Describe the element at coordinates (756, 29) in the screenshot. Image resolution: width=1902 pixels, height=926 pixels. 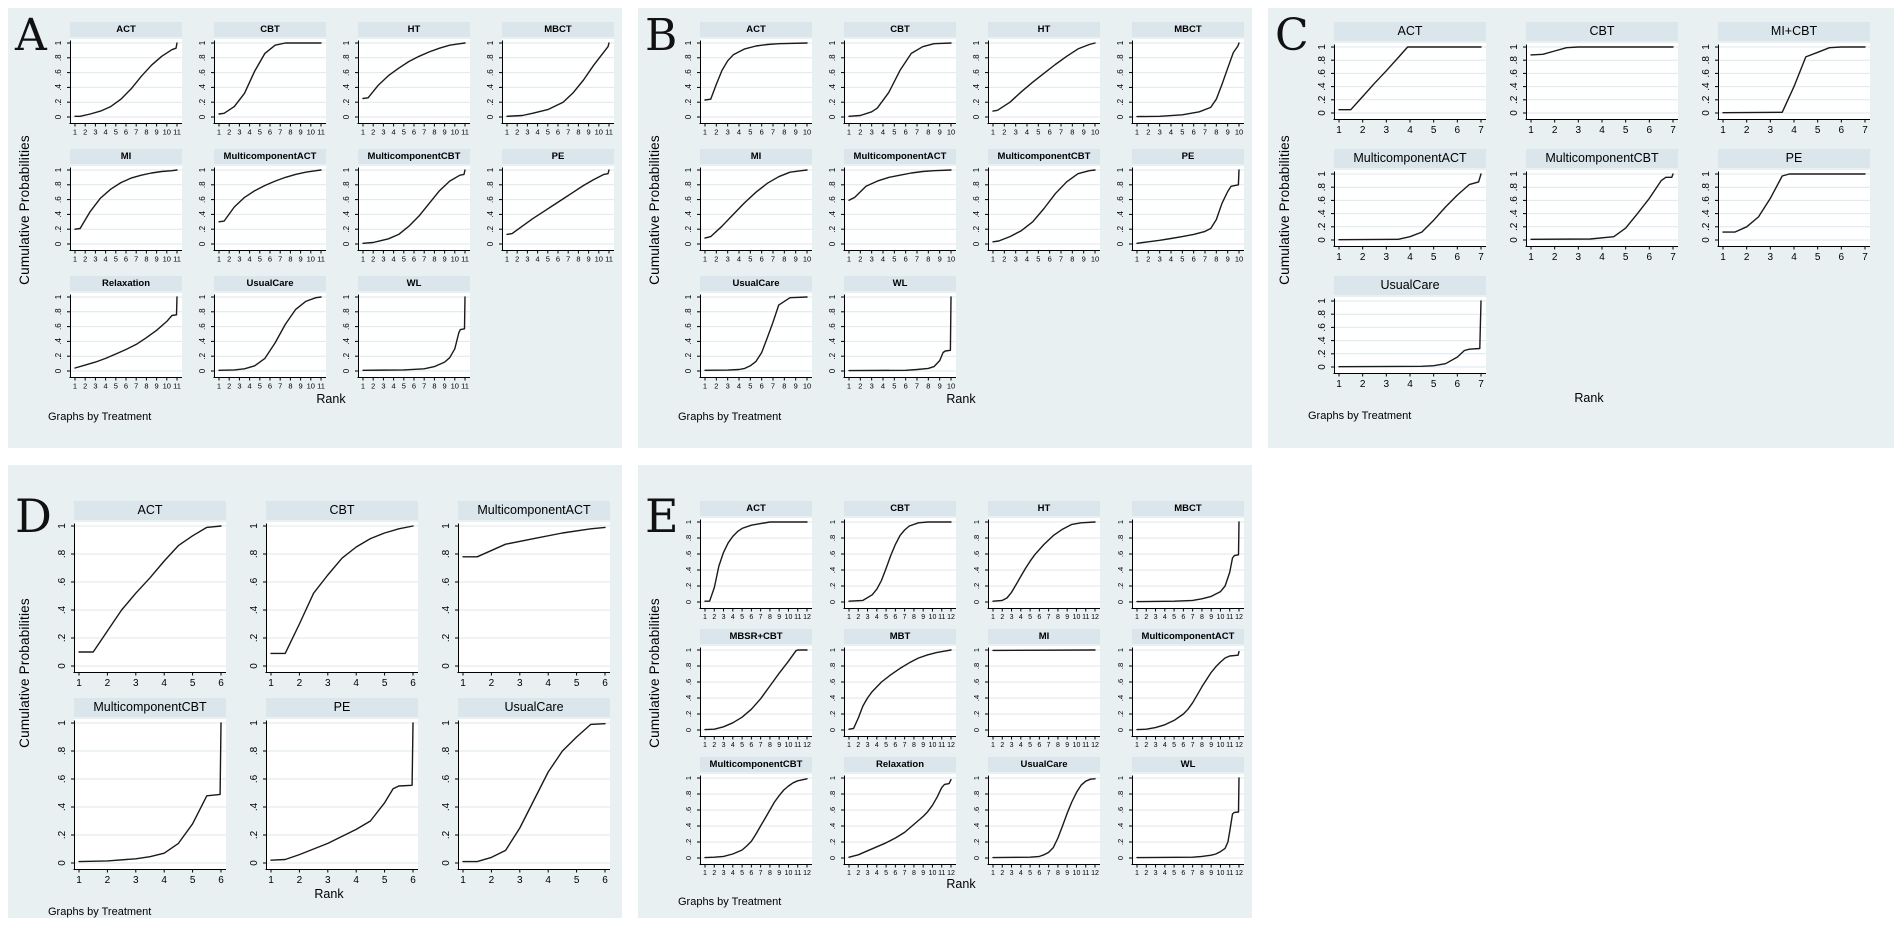
I see `subplot-title: ACT` at that location.